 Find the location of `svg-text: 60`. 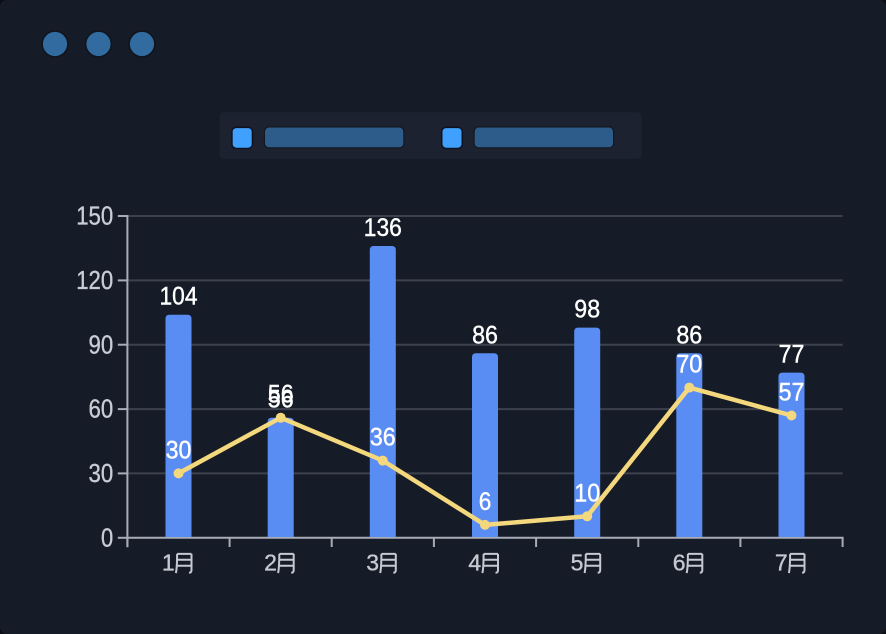

svg-text: 60 is located at coordinates (101, 410).